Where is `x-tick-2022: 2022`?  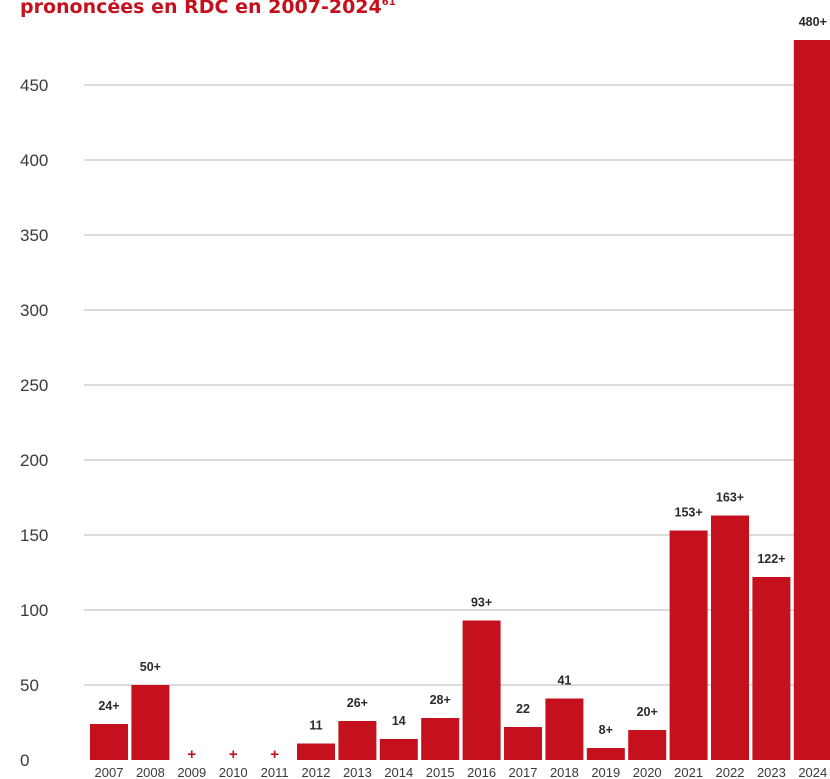 x-tick-2022: 2022 is located at coordinates (730, 772).